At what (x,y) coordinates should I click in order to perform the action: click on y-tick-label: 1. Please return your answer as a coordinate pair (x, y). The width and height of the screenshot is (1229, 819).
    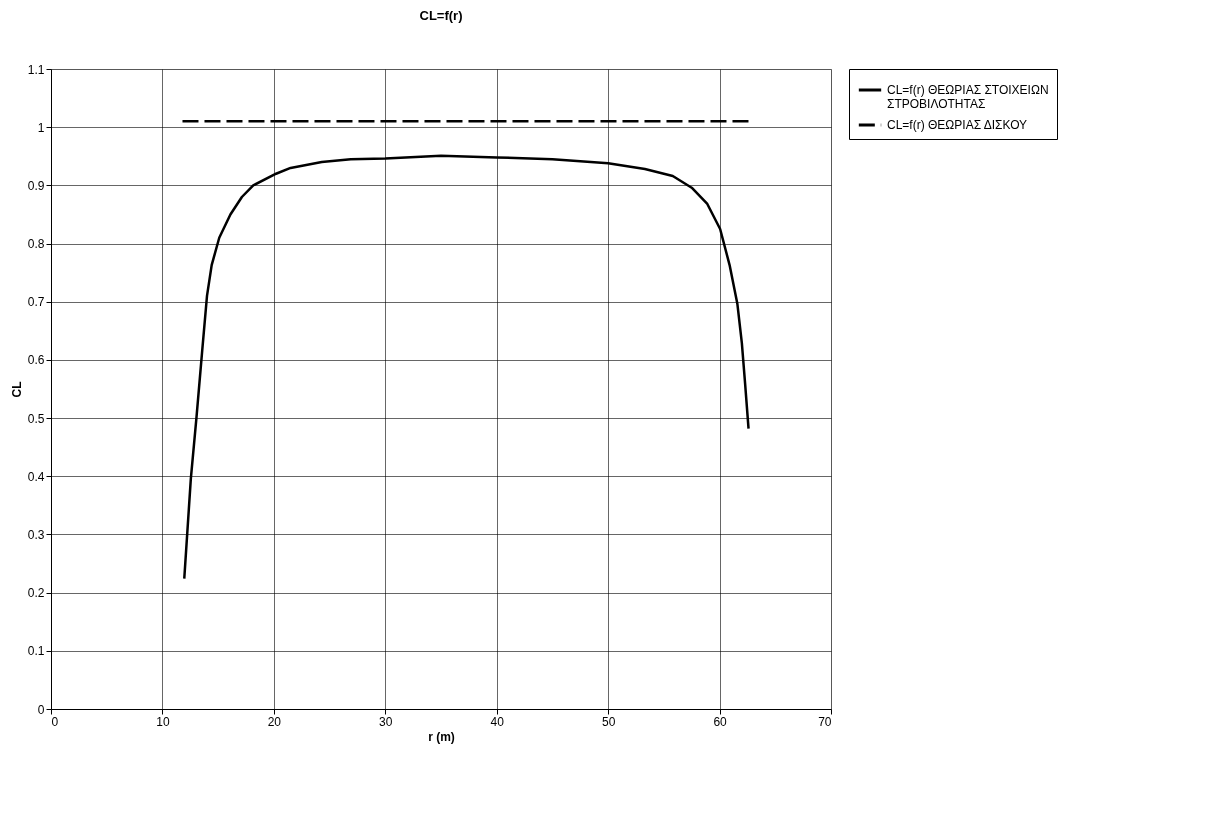
    Looking at the image, I should click on (41, 127).